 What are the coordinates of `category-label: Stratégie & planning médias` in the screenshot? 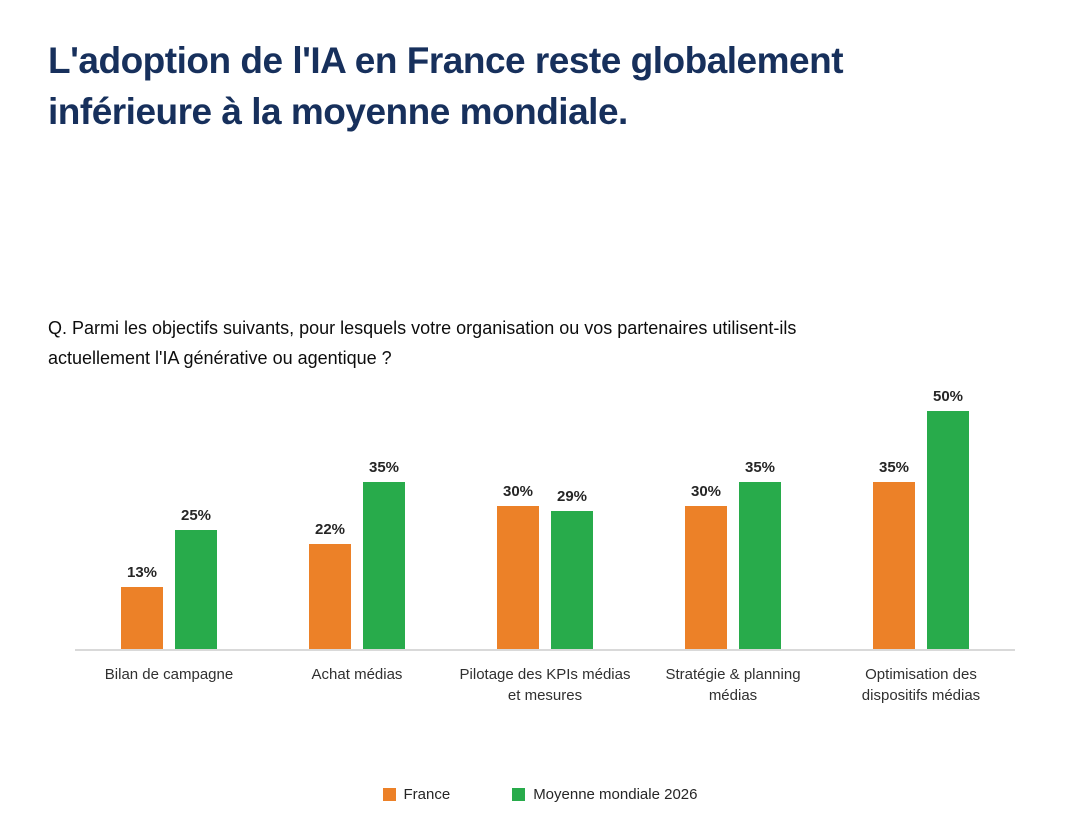 It's located at (733, 685).